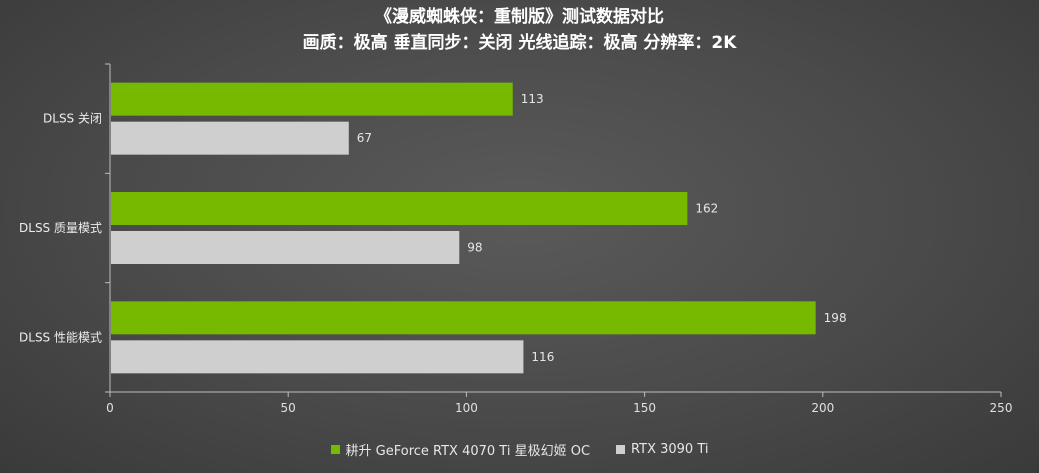  Describe the element at coordinates (532, 99) in the screenshot. I see `bar-value-label: 113` at that location.